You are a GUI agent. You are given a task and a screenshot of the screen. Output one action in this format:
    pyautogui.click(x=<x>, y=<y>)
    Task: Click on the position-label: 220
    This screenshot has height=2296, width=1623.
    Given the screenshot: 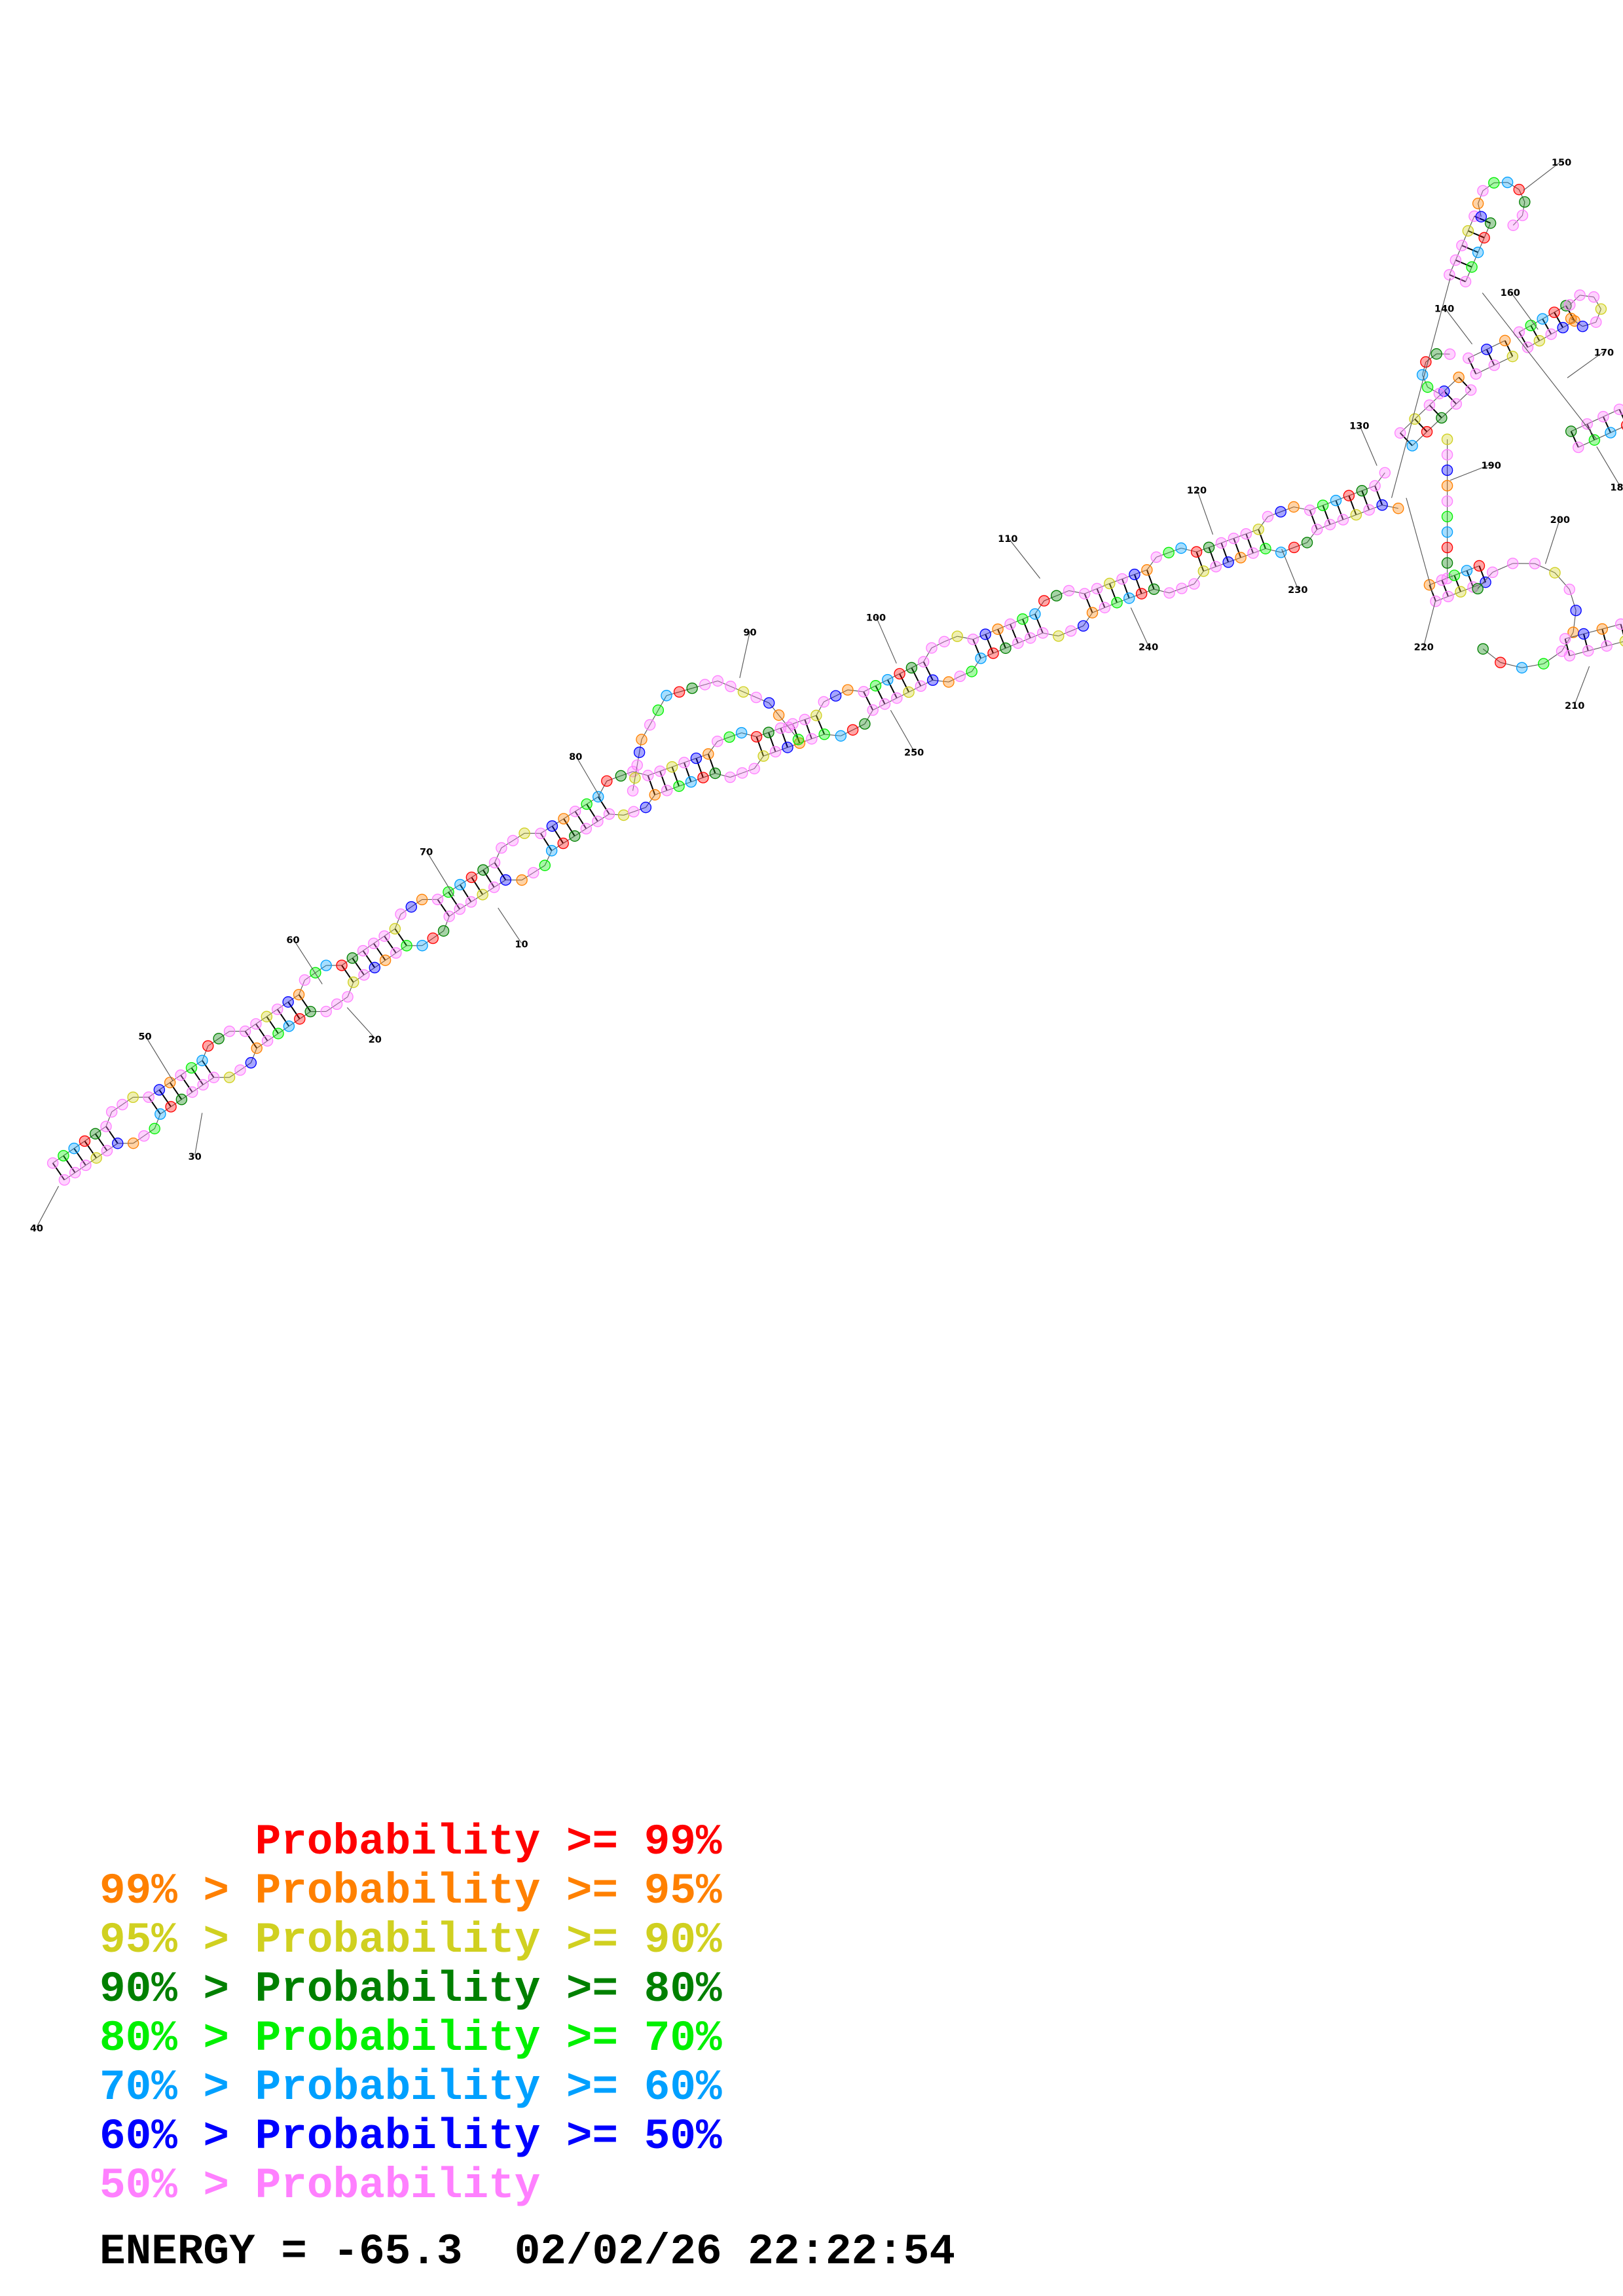 What is the action you would take?
    pyautogui.click(x=1424, y=647)
    